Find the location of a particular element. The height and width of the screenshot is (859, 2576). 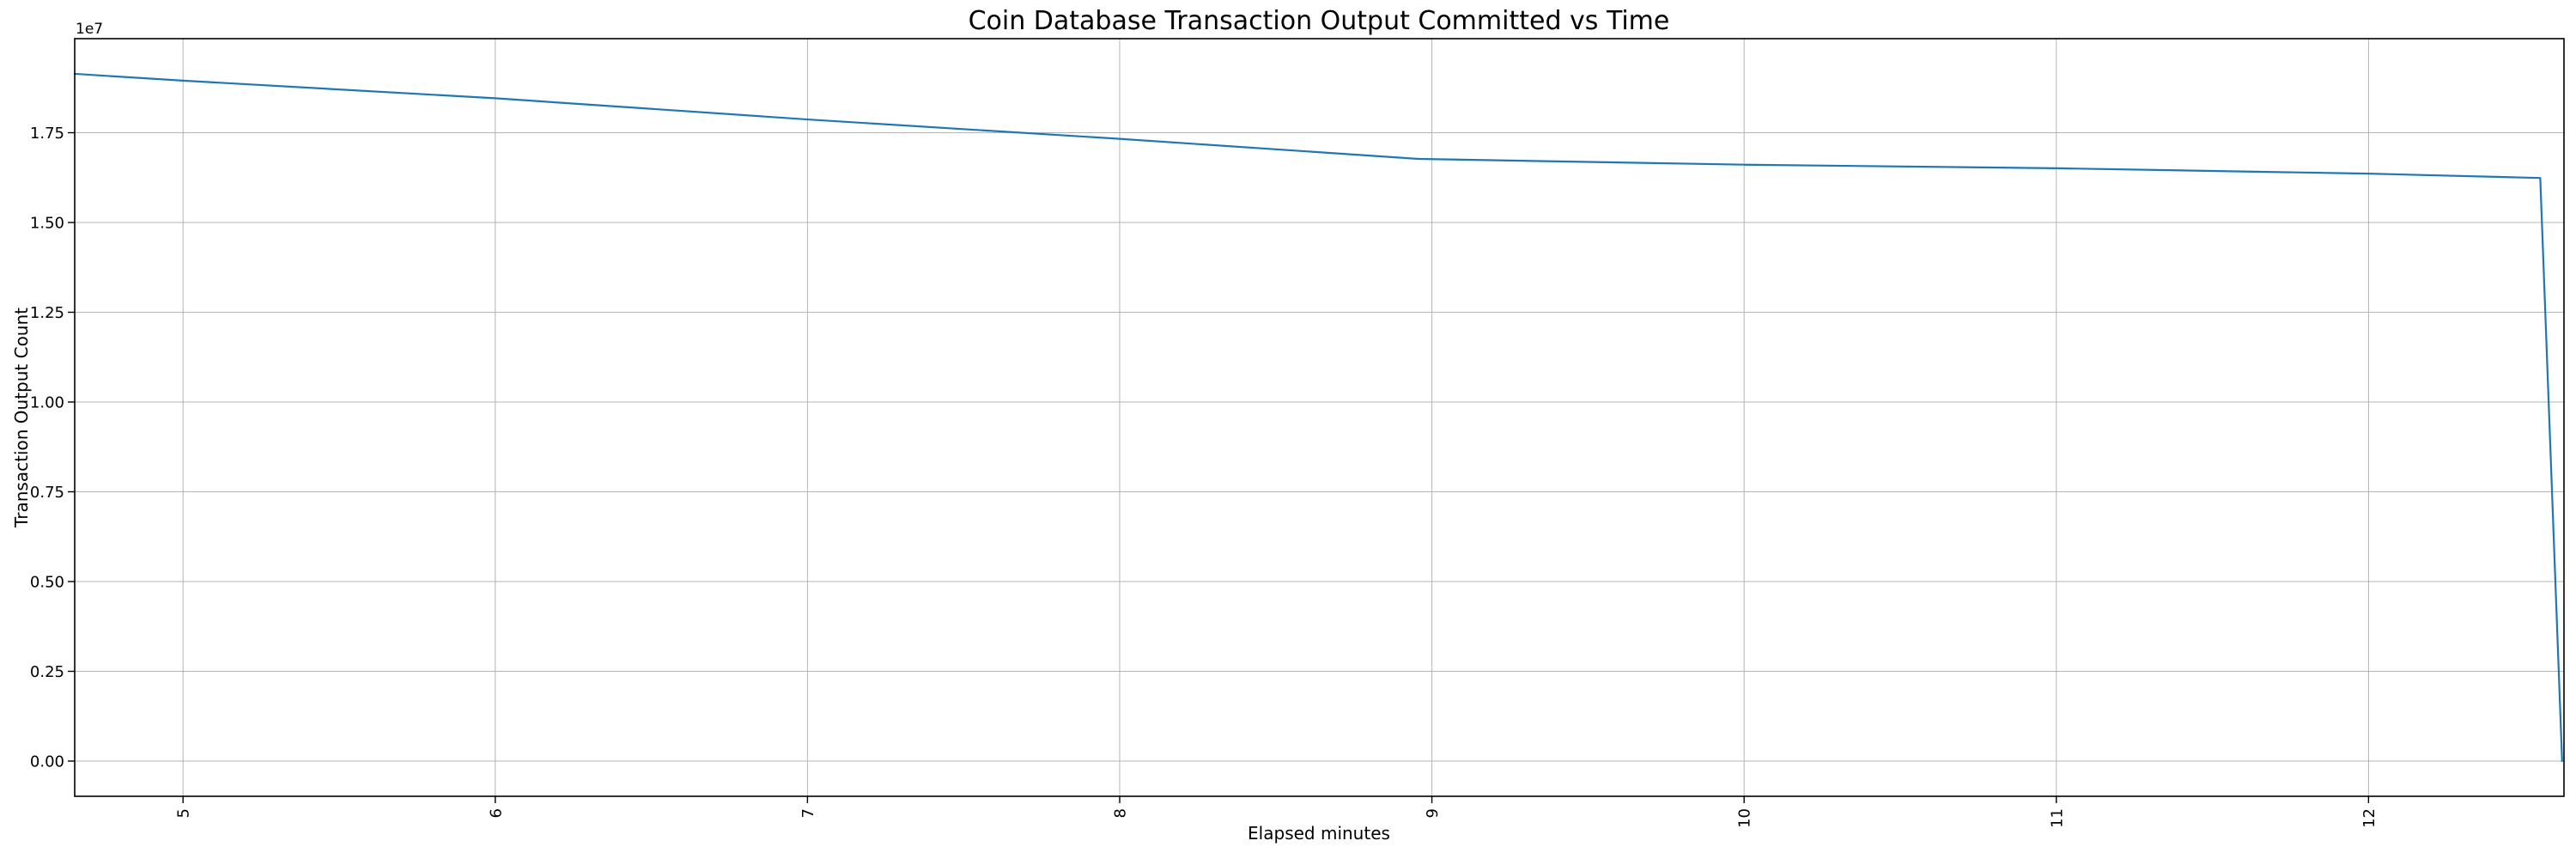

y-tick-label: 1.00 is located at coordinates (47, 403).